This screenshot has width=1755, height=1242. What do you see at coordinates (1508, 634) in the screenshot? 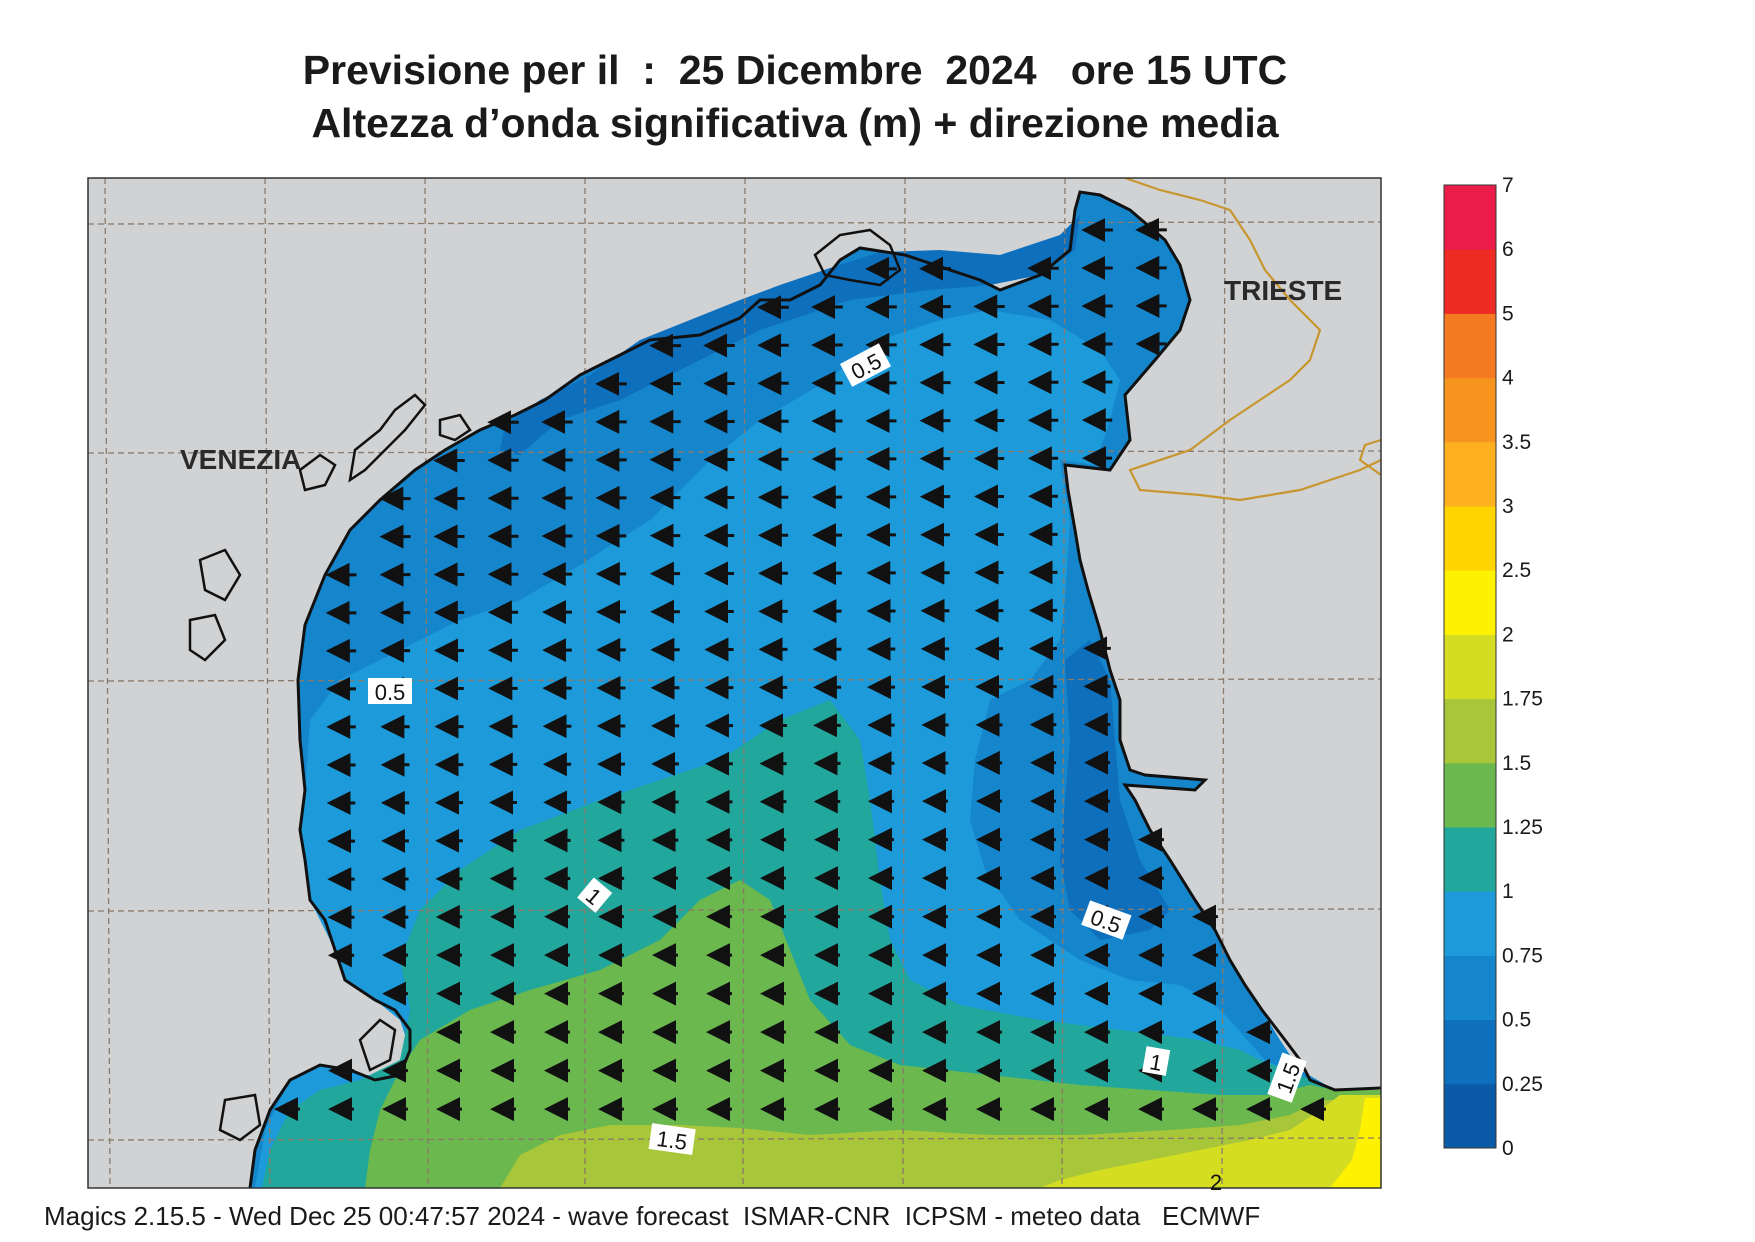
I see `colorbar-tick-label: 2` at bounding box center [1508, 634].